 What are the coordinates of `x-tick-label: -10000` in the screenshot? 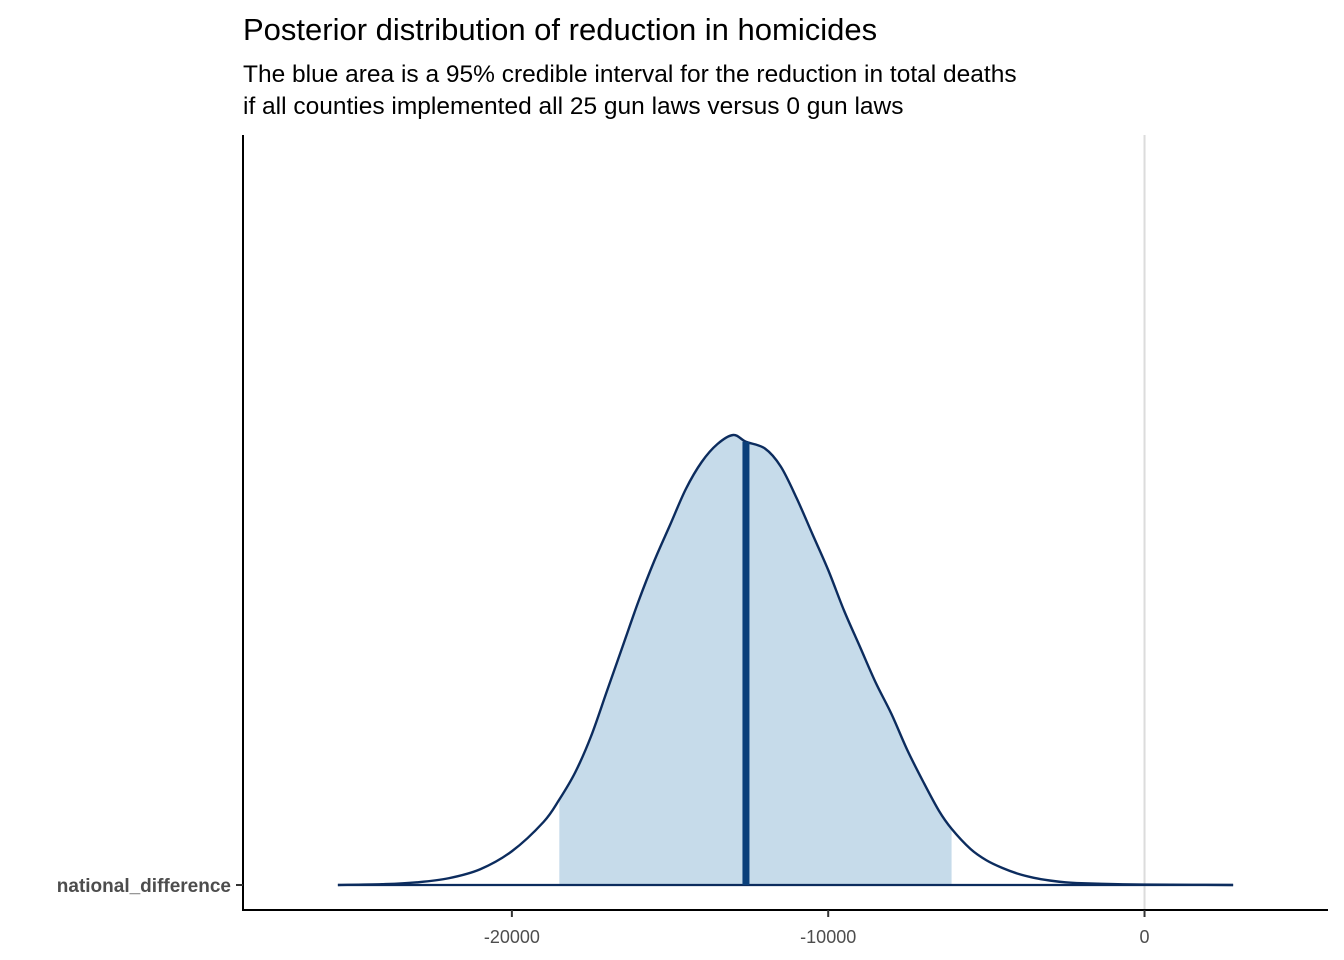 It's located at (828, 937).